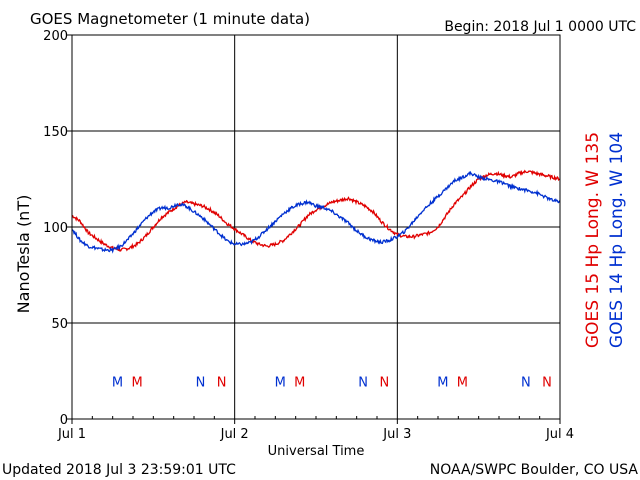 This screenshot has height=480, width=640. Describe the element at coordinates (55, 36) in the screenshot. I see `y-tick-label: 200` at that location.